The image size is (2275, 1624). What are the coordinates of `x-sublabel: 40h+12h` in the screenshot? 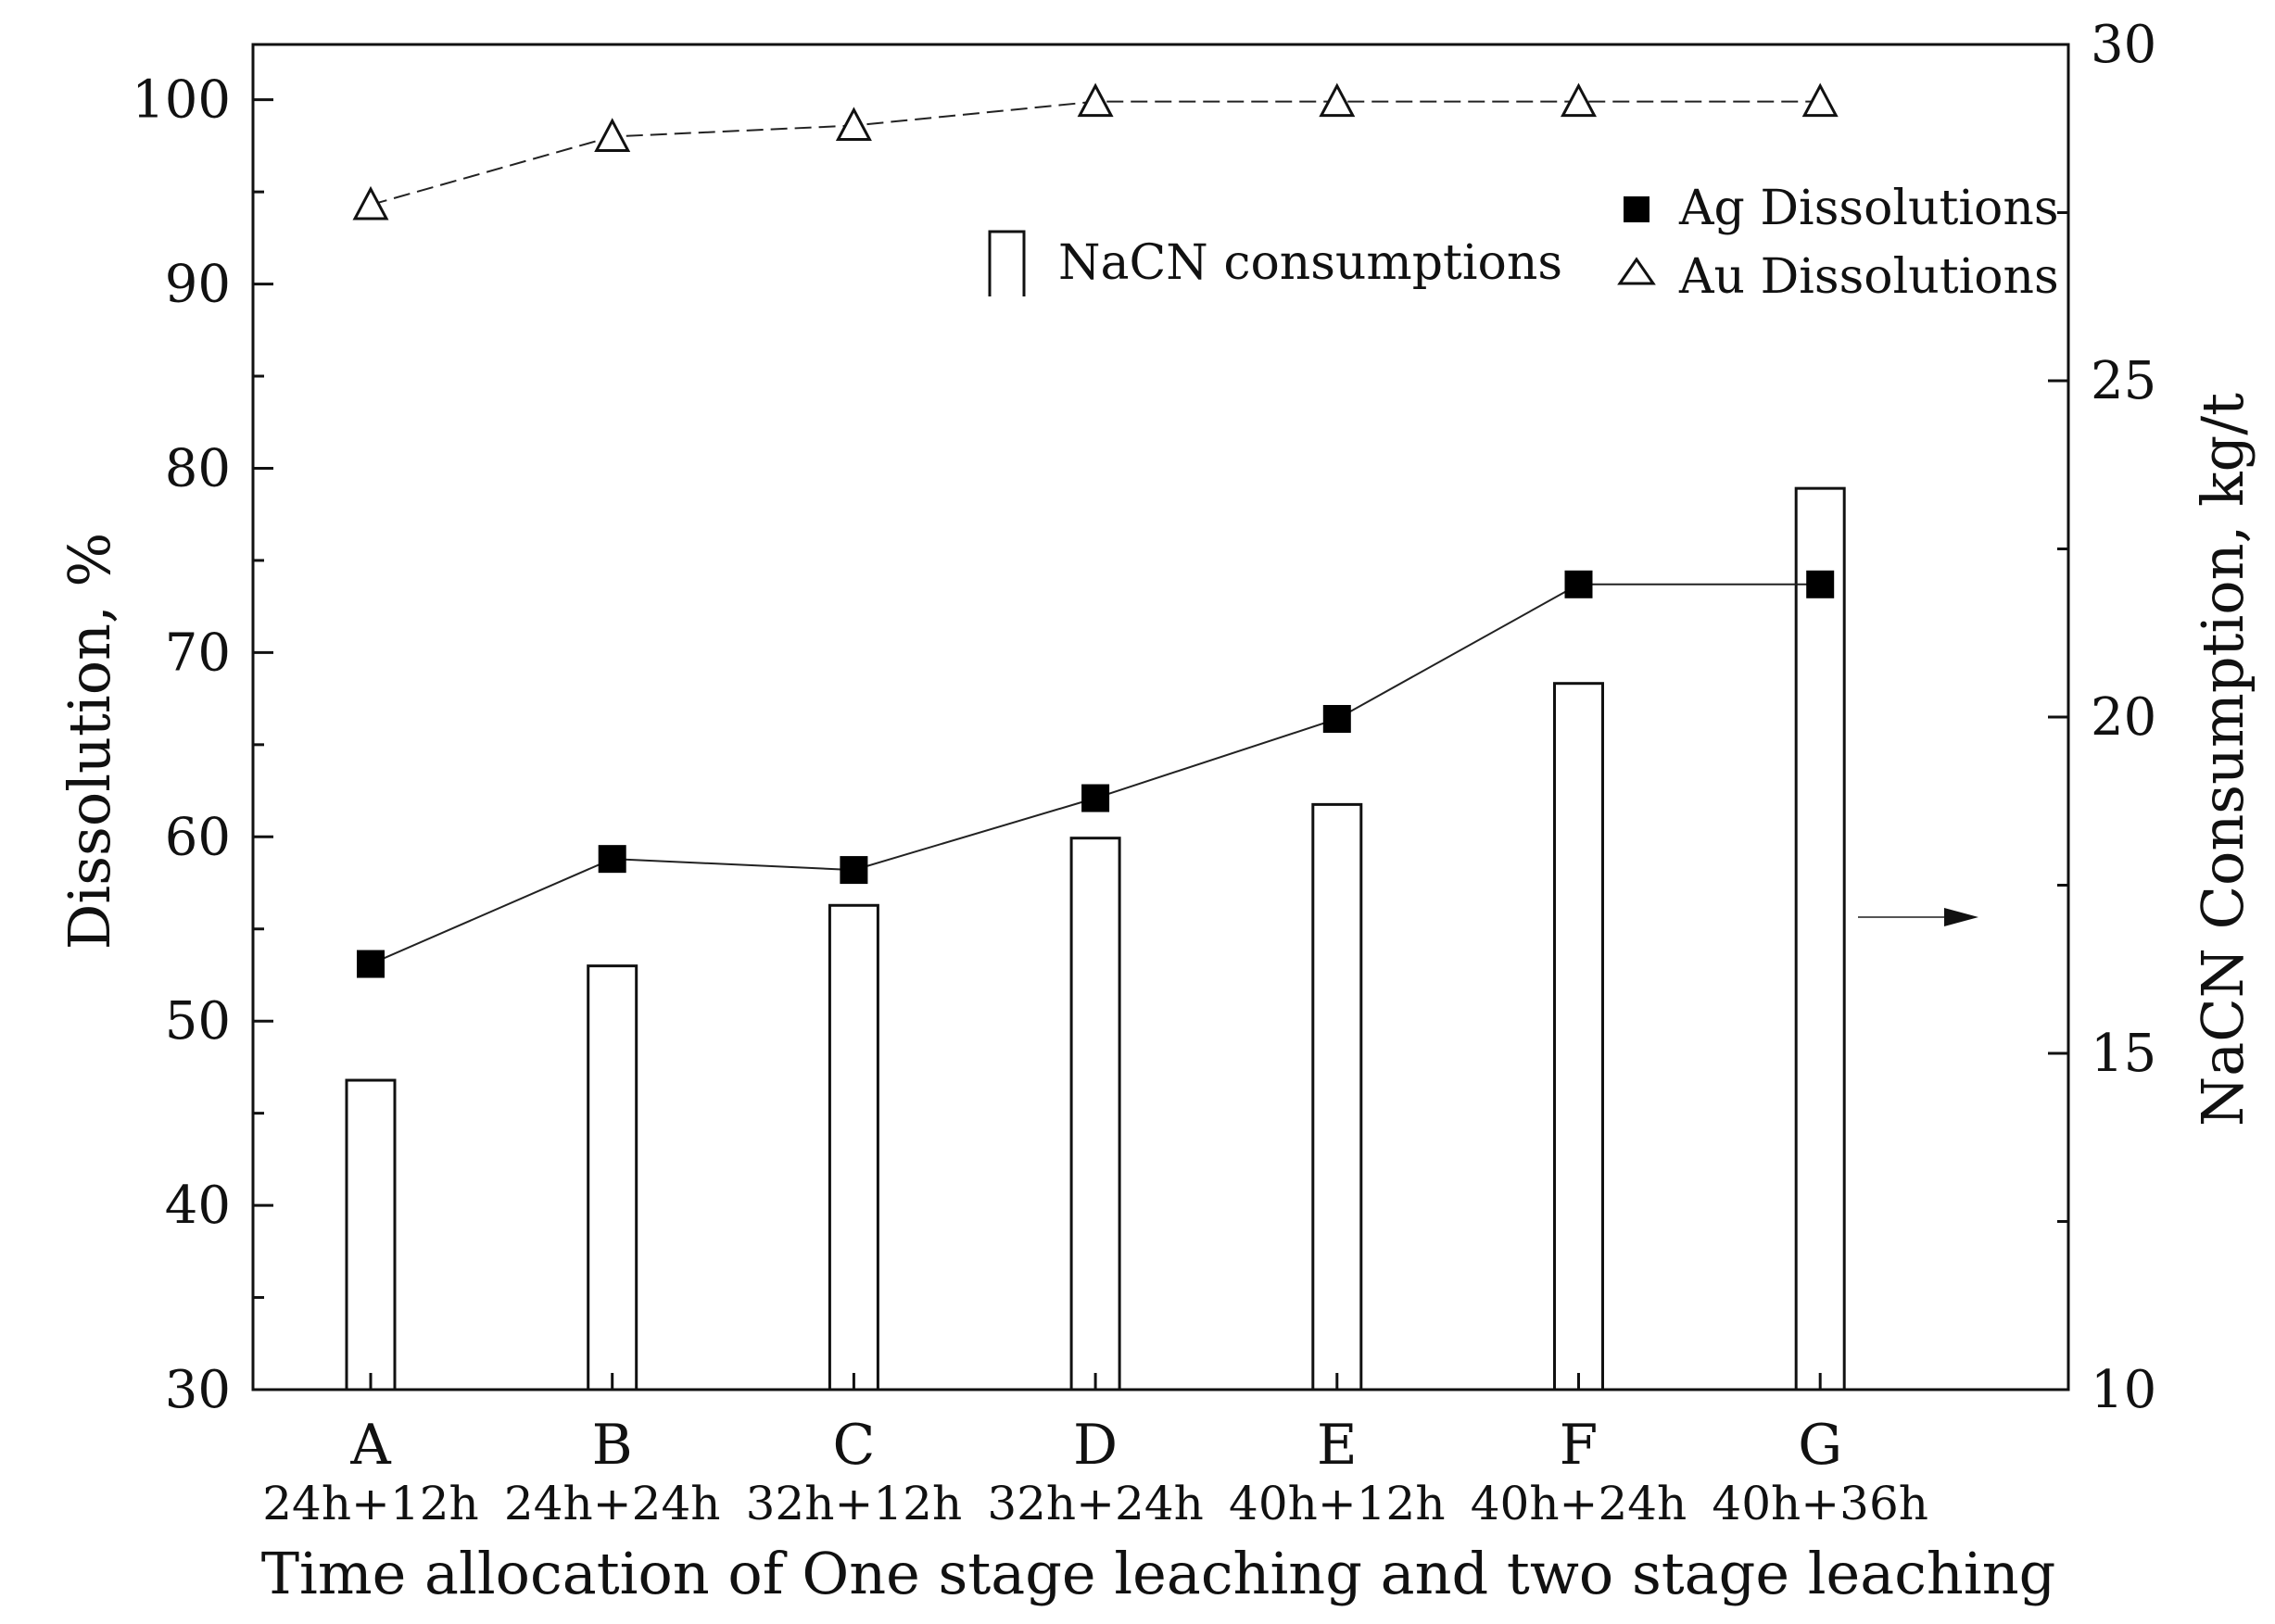 It's located at (1337, 1503).